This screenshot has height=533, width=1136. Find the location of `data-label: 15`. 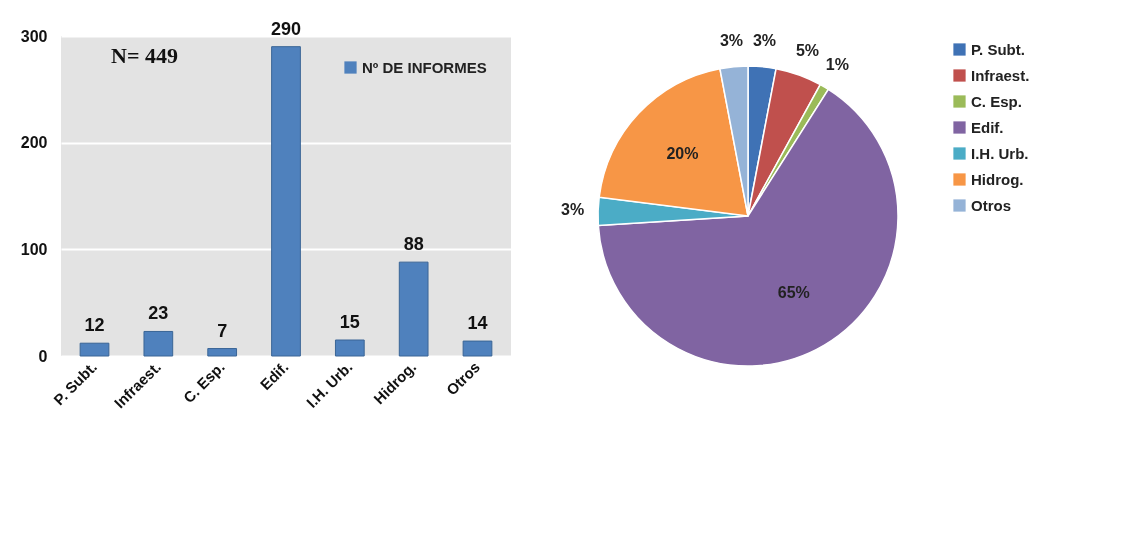

data-label: 15 is located at coordinates (349, 322).